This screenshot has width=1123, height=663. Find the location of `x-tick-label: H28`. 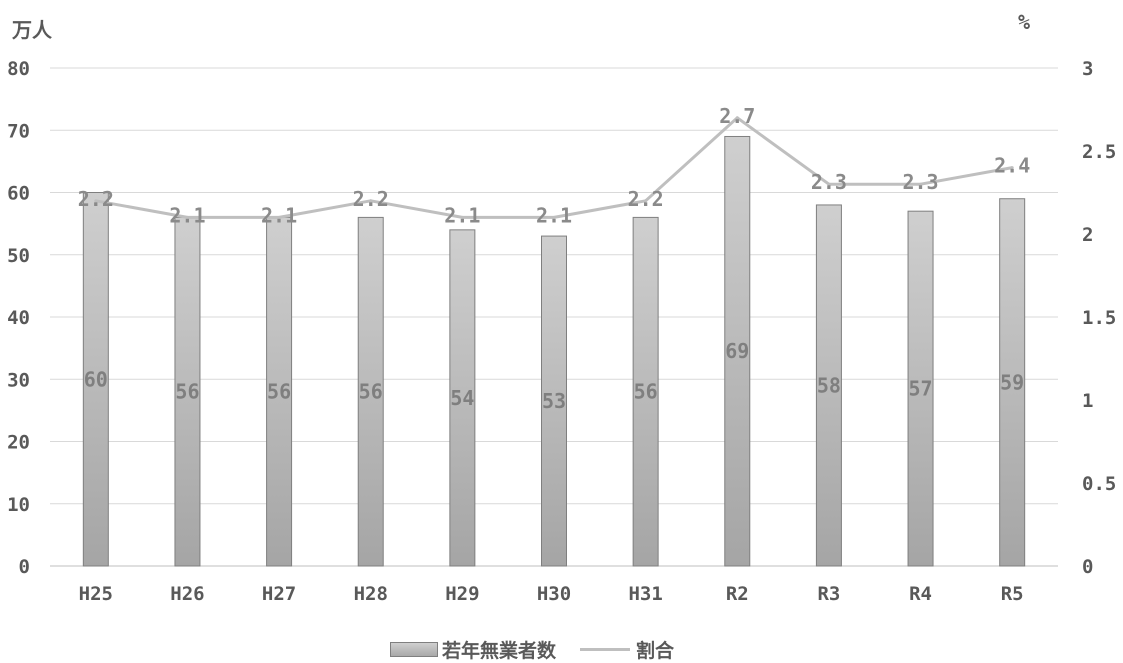

x-tick-label: H28 is located at coordinates (371, 594).